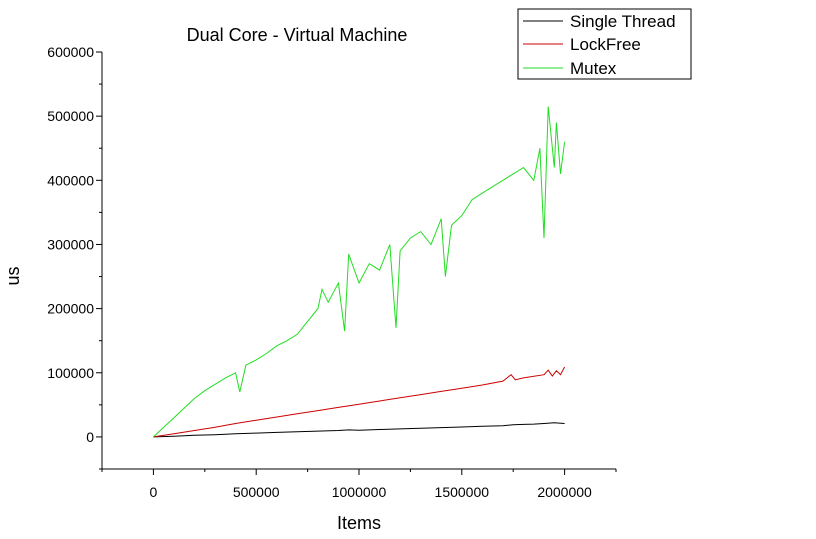 Image resolution: width=816 pixels, height=539 pixels. What do you see at coordinates (70, 180) in the screenshot?
I see `y-tick-label: 400000` at bounding box center [70, 180].